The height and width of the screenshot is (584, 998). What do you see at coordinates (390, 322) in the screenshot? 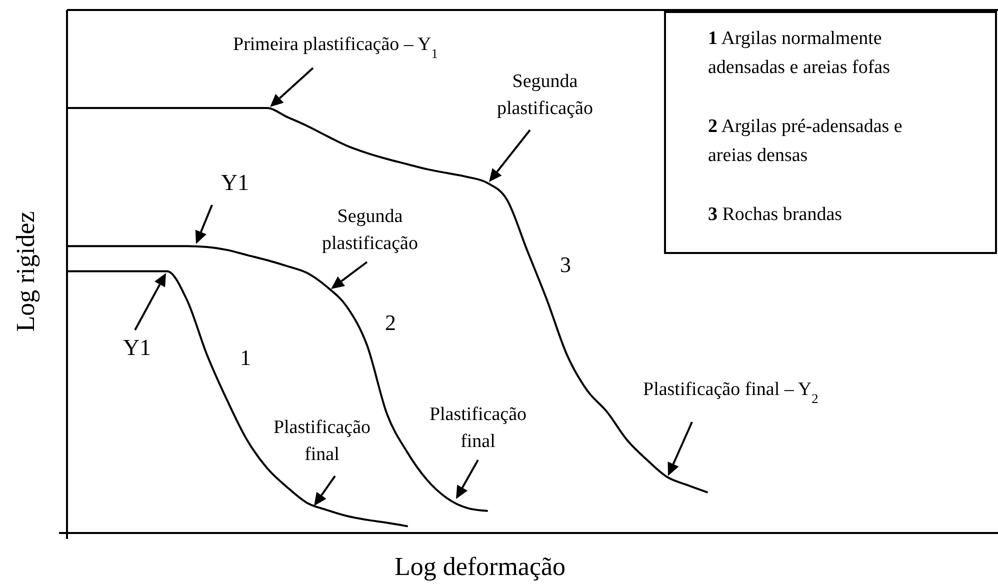
I see `series-label: 2` at bounding box center [390, 322].